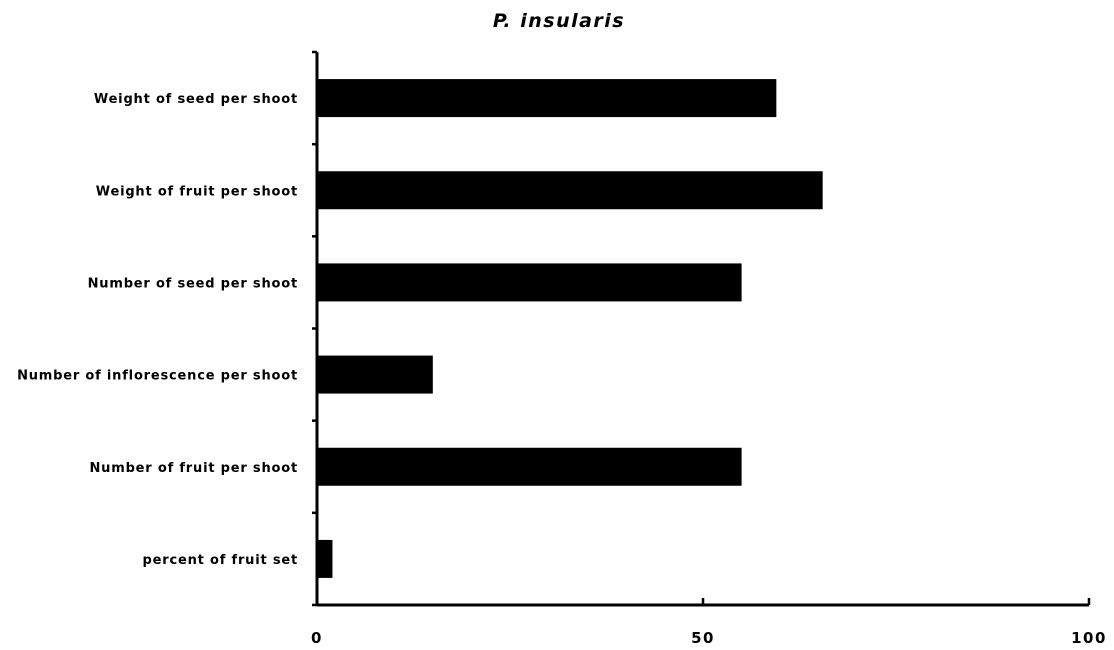  I want to click on x-tick-label: 0, so click(317, 638).